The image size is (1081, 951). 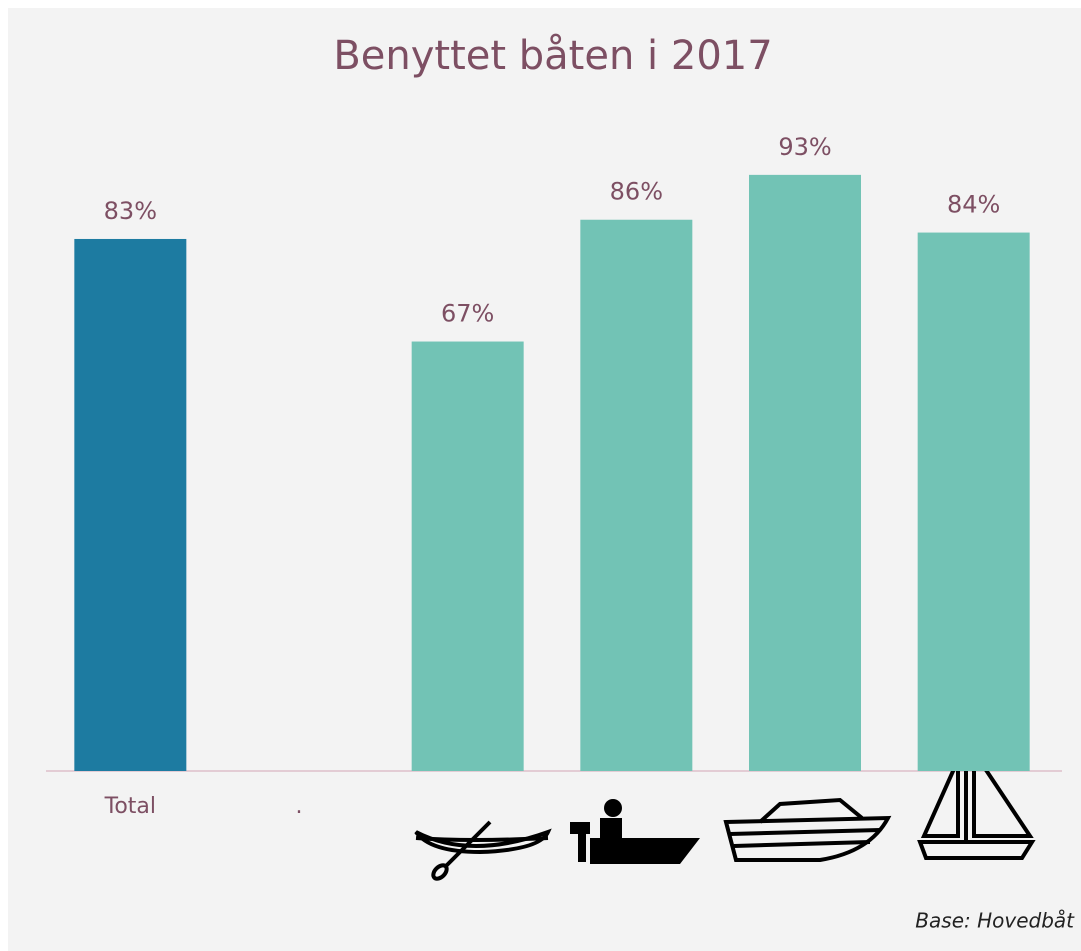 What do you see at coordinates (807, 829) in the screenshot?
I see `cruiser-icon` at bounding box center [807, 829].